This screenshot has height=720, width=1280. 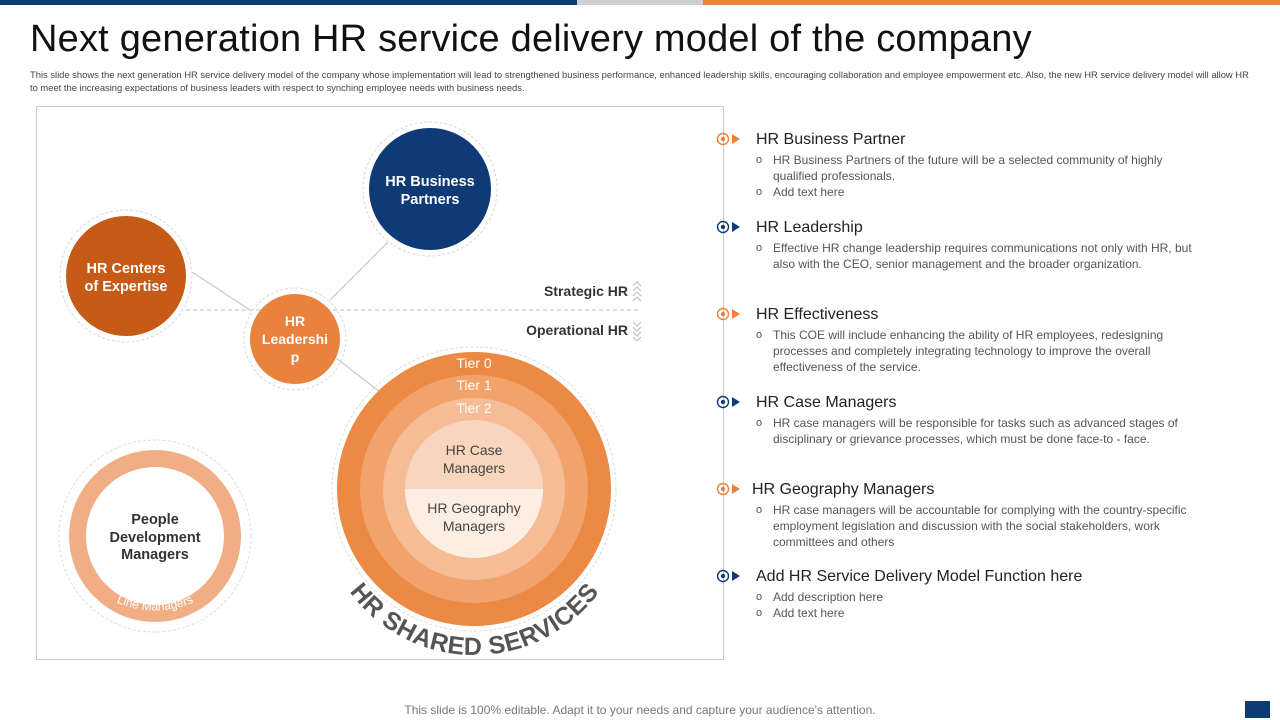 What do you see at coordinates (831, 139) in the screenshot?
I see `item-title: HR Business Partner` at bounding box center [831, 139].